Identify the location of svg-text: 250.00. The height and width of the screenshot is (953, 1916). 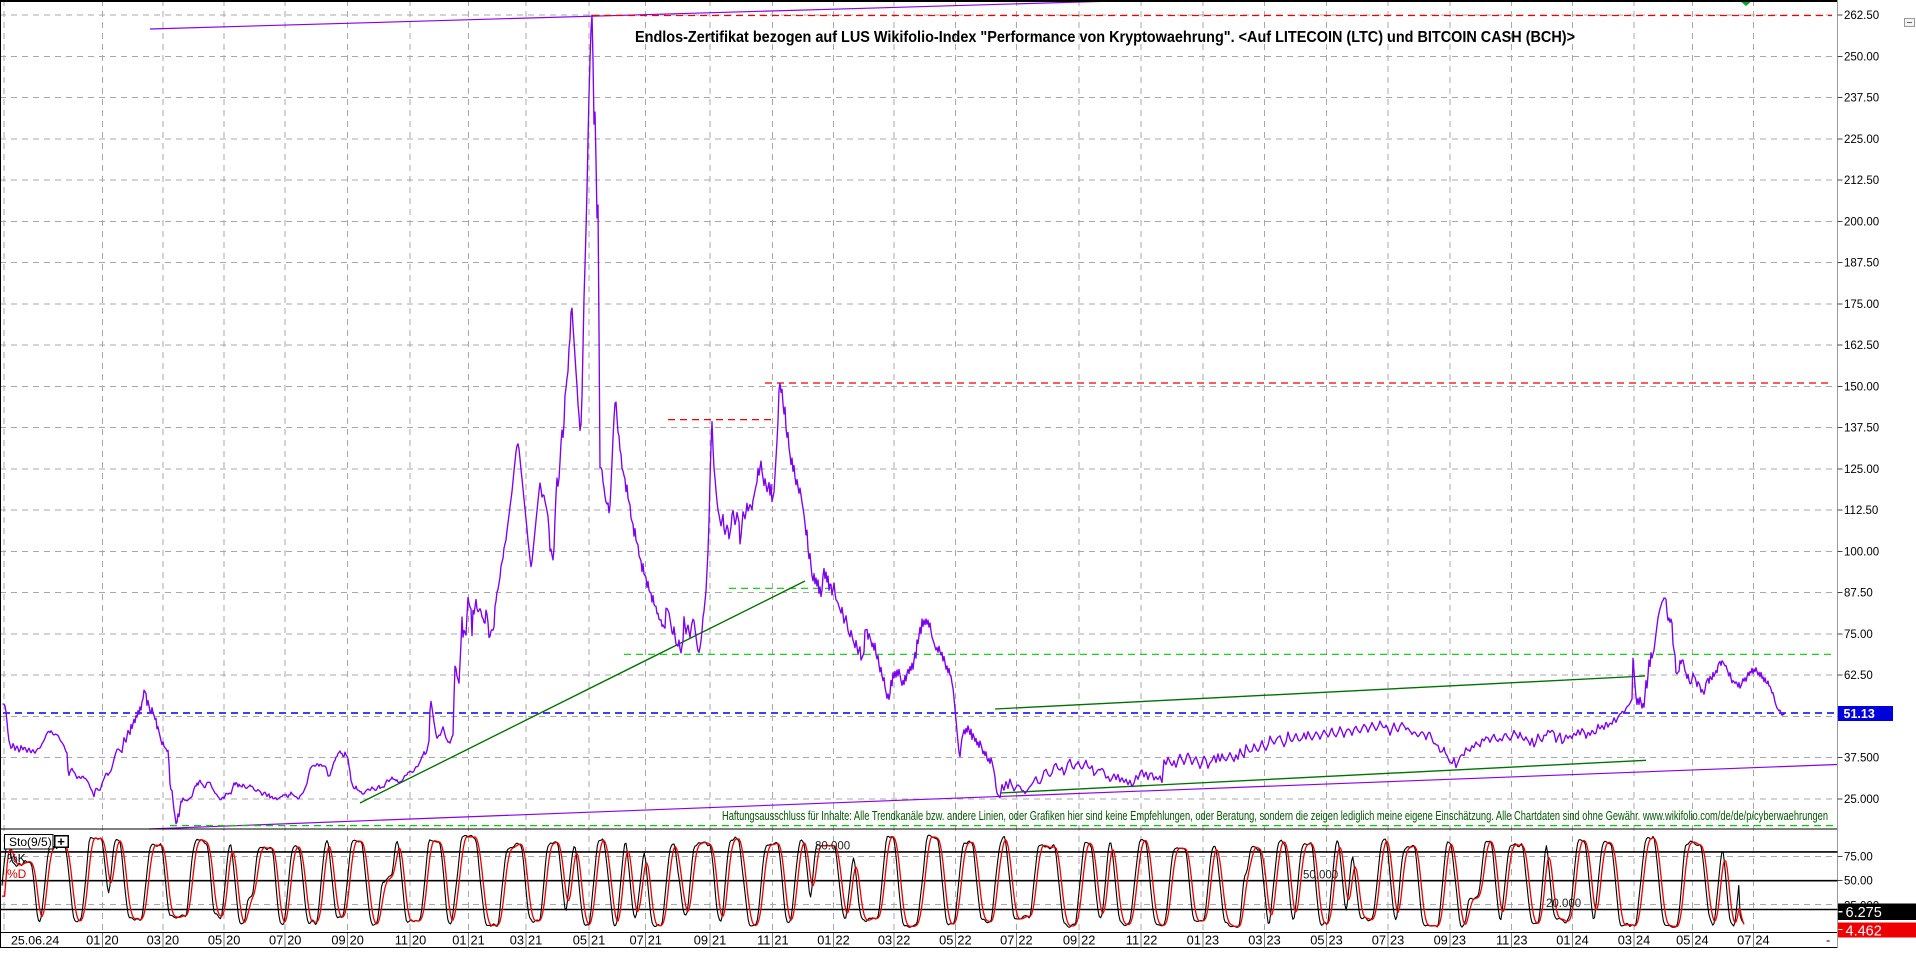
(1861, 58).